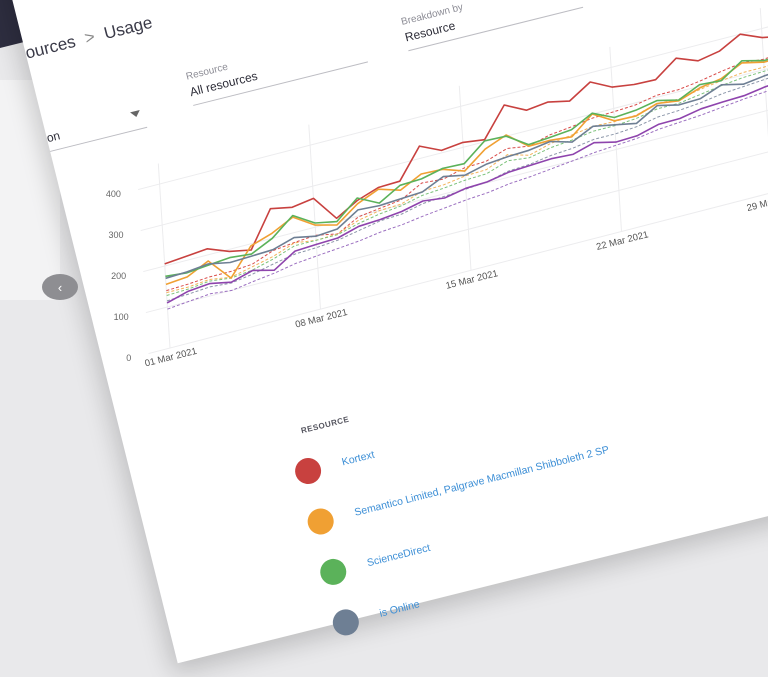 This screenshot has height=677, width=768. What do you see at coordinates (376, 614) in the screenshot?
I see `legend-item: is Online` at bounding box center [376, 614].